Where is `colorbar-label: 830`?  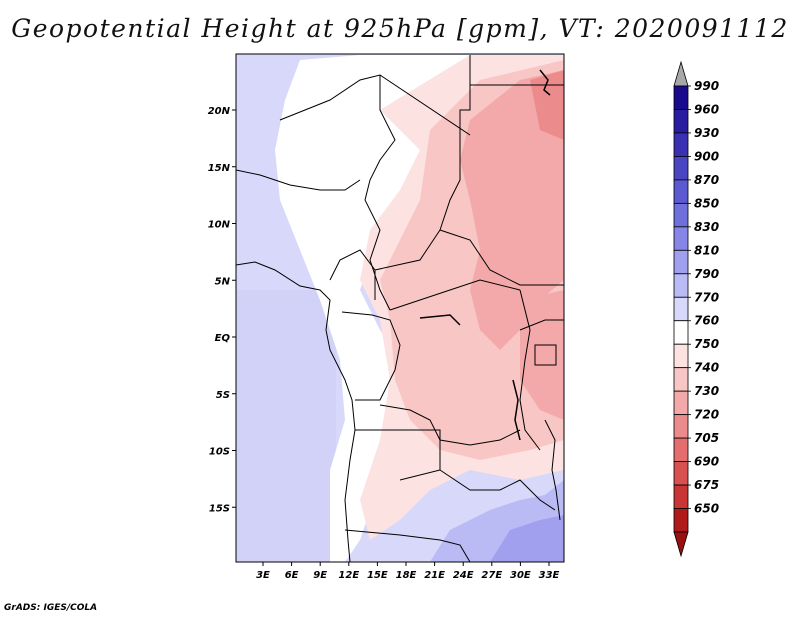
colorbar-label: 830 is located at coordinates (706, 227).